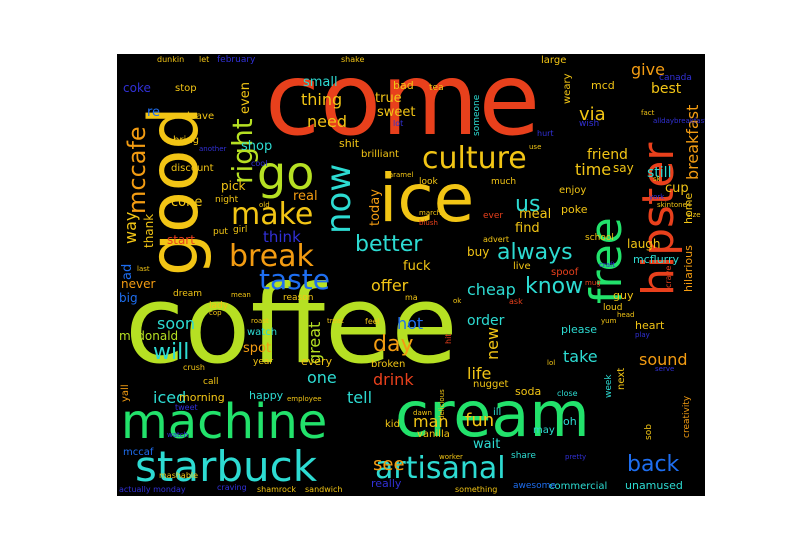 This screenshot has width=800, height=550. I want to click on word-culture: culture, so click(474, 158).